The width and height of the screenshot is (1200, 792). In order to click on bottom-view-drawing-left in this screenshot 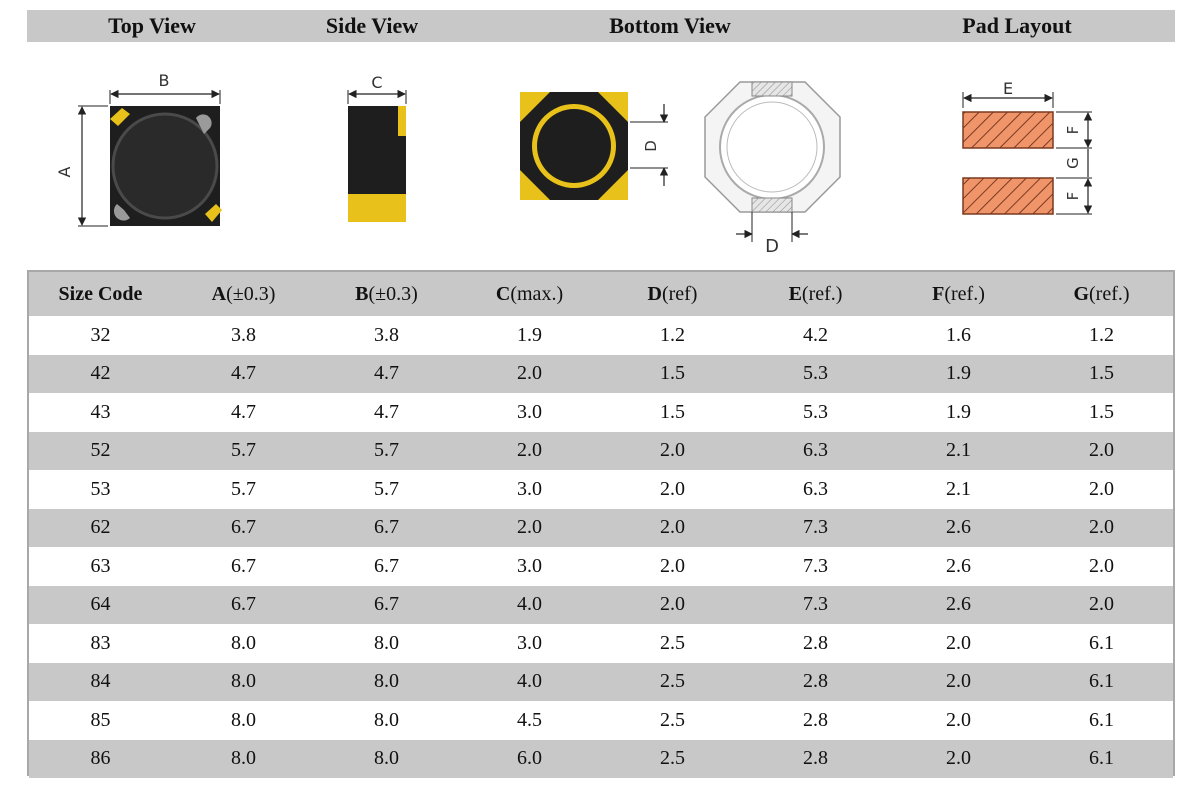, I will do `click(594, 146)`.